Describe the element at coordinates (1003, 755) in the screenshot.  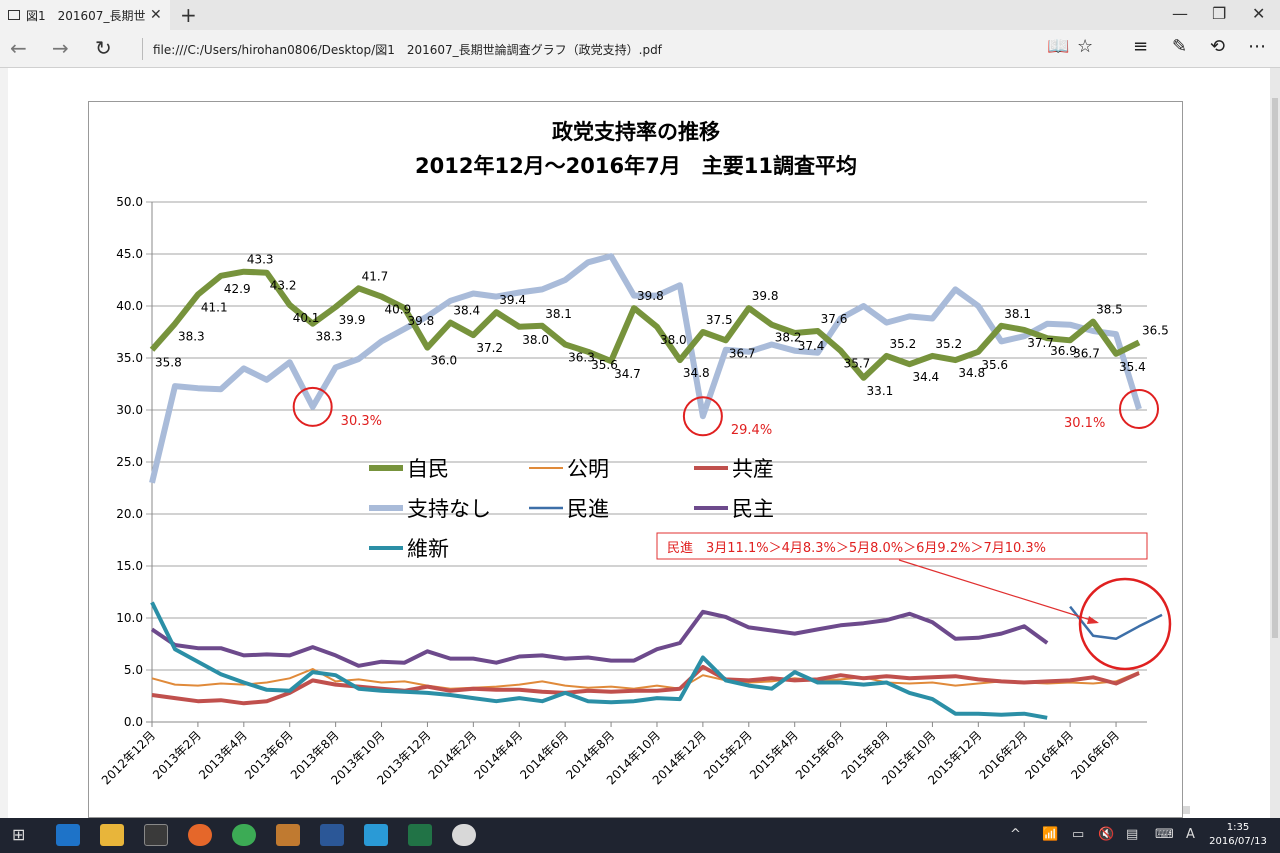
I see `x-tick-label: 2016年2月` at that location.